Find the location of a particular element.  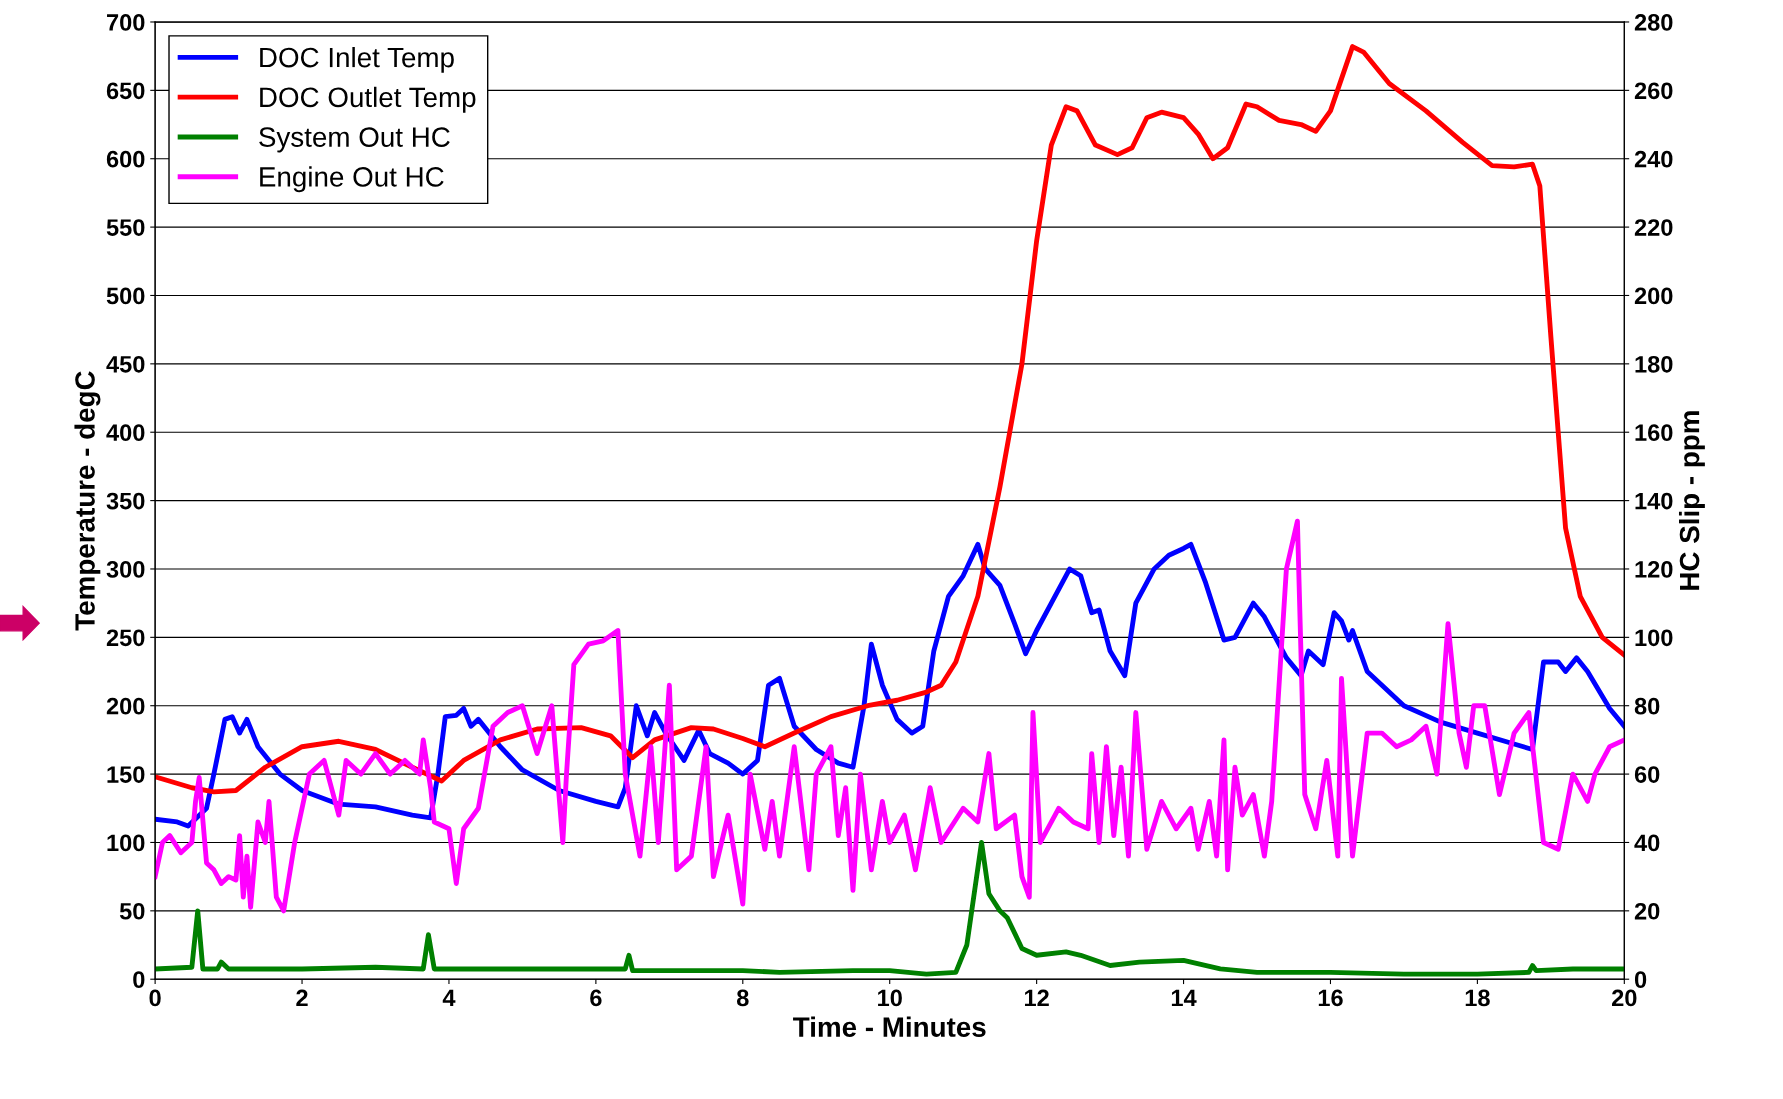

y-tick-label: 350 is located at coordinates (125, 501).